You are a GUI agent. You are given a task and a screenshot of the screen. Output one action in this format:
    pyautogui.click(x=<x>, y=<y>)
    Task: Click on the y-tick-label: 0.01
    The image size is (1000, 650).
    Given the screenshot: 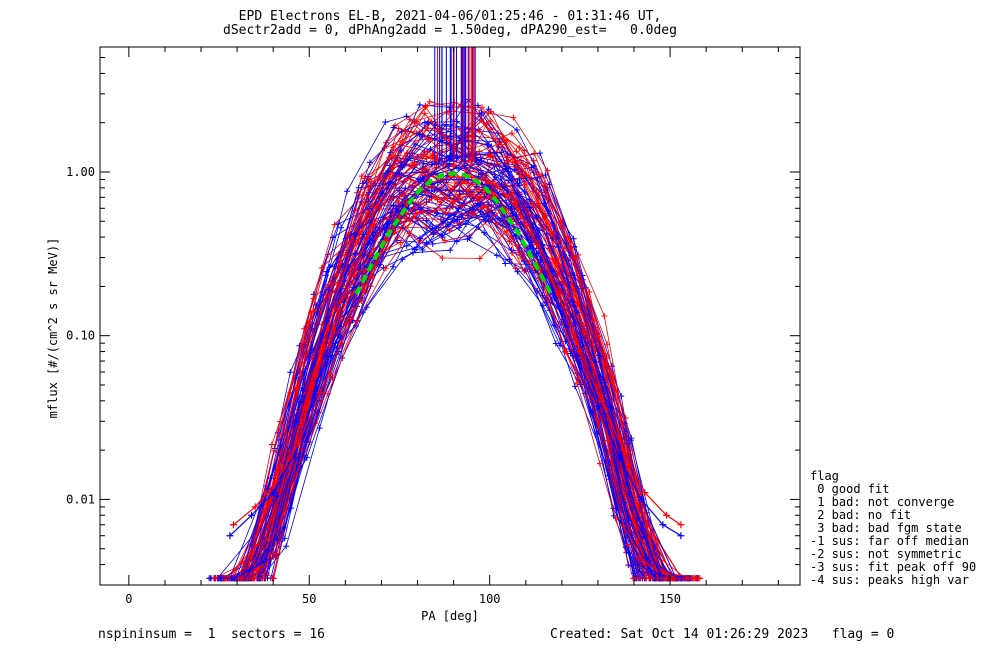 What is the action you would take?
    pyautogui.click(x=80, y=499)
    